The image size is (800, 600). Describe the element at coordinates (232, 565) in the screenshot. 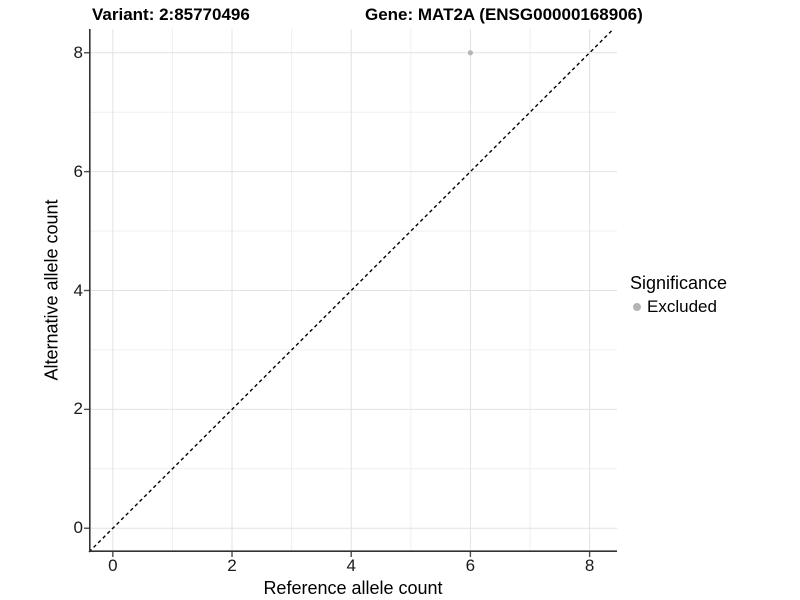

I see `x-tick-label: 2` at that location.